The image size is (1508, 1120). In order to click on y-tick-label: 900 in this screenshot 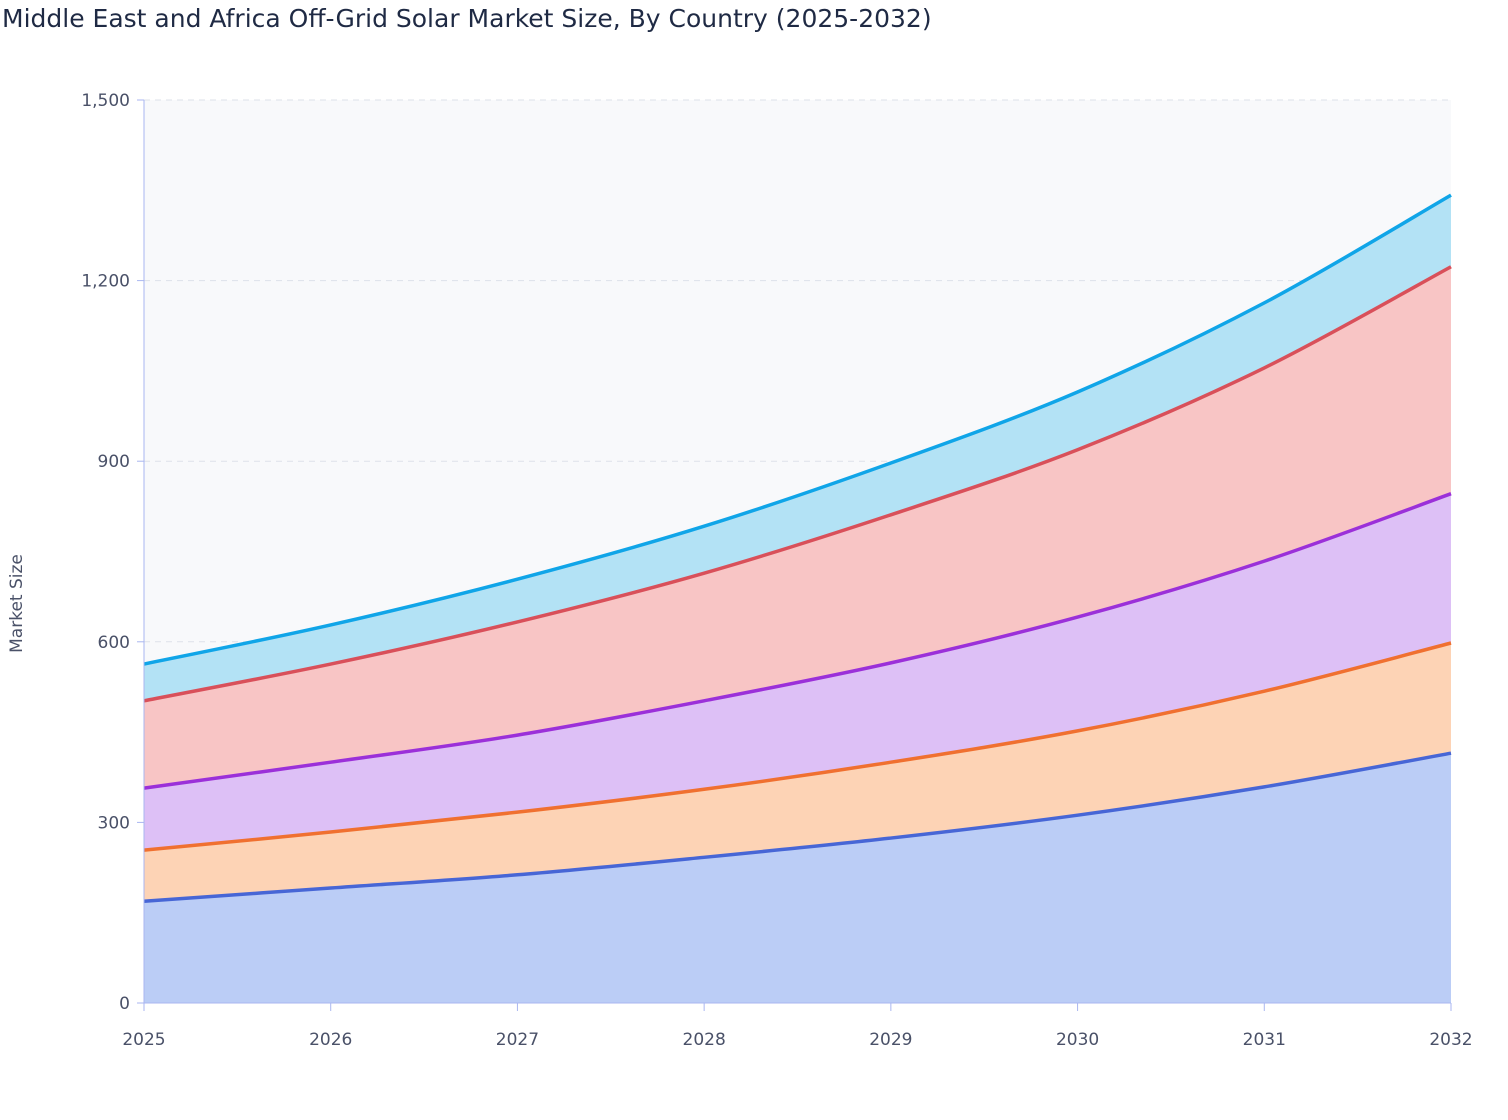, I will do `click(114, 462)`.